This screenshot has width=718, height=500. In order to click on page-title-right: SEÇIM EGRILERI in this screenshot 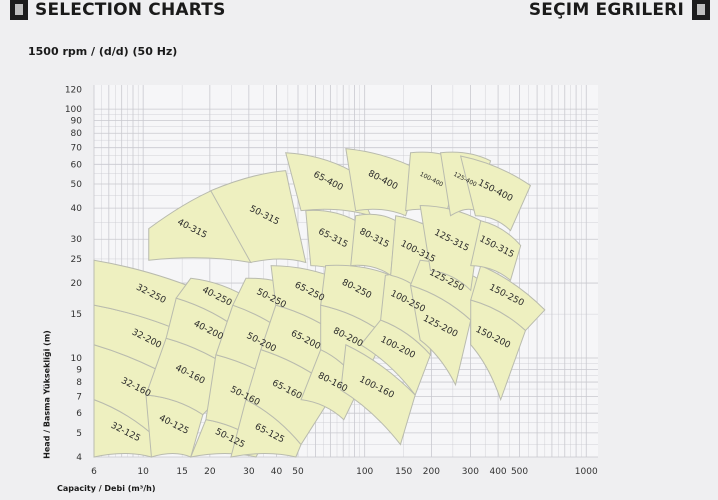, I will do `click(606, 10)`.